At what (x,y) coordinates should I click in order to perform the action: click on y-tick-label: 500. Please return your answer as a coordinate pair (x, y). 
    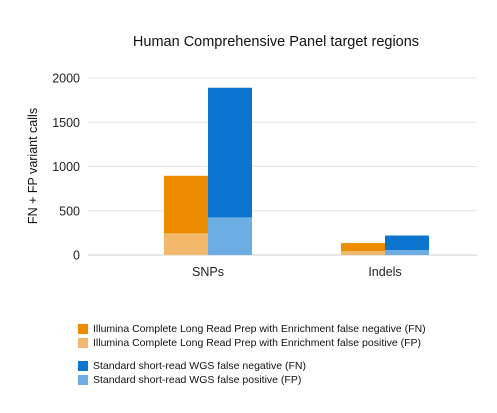
    Looking at the image, I should click on (69, 211).